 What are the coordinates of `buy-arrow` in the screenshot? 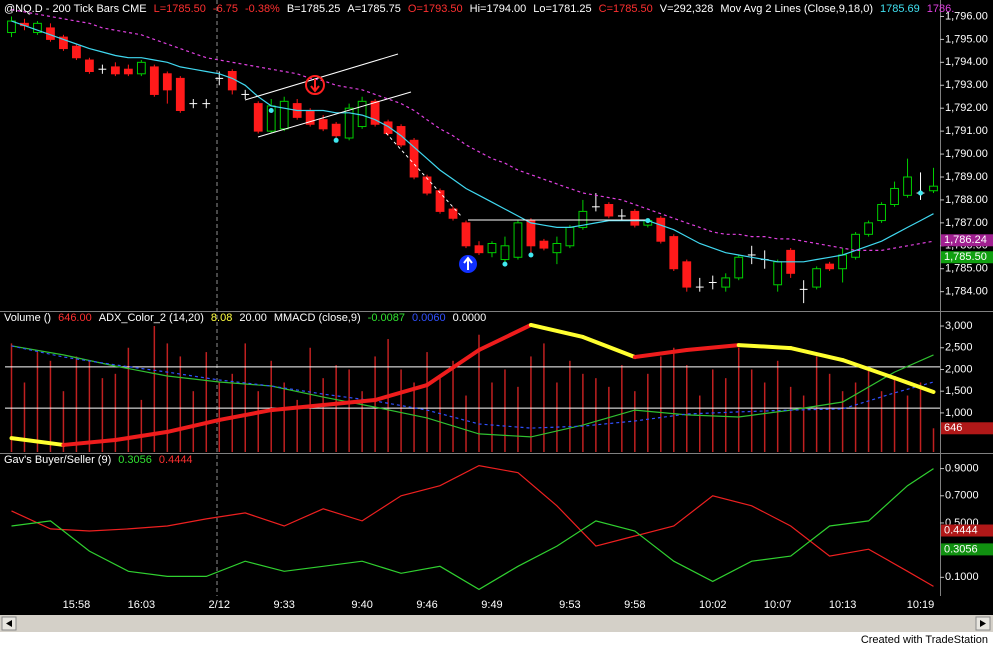 It's located at (468, 263).